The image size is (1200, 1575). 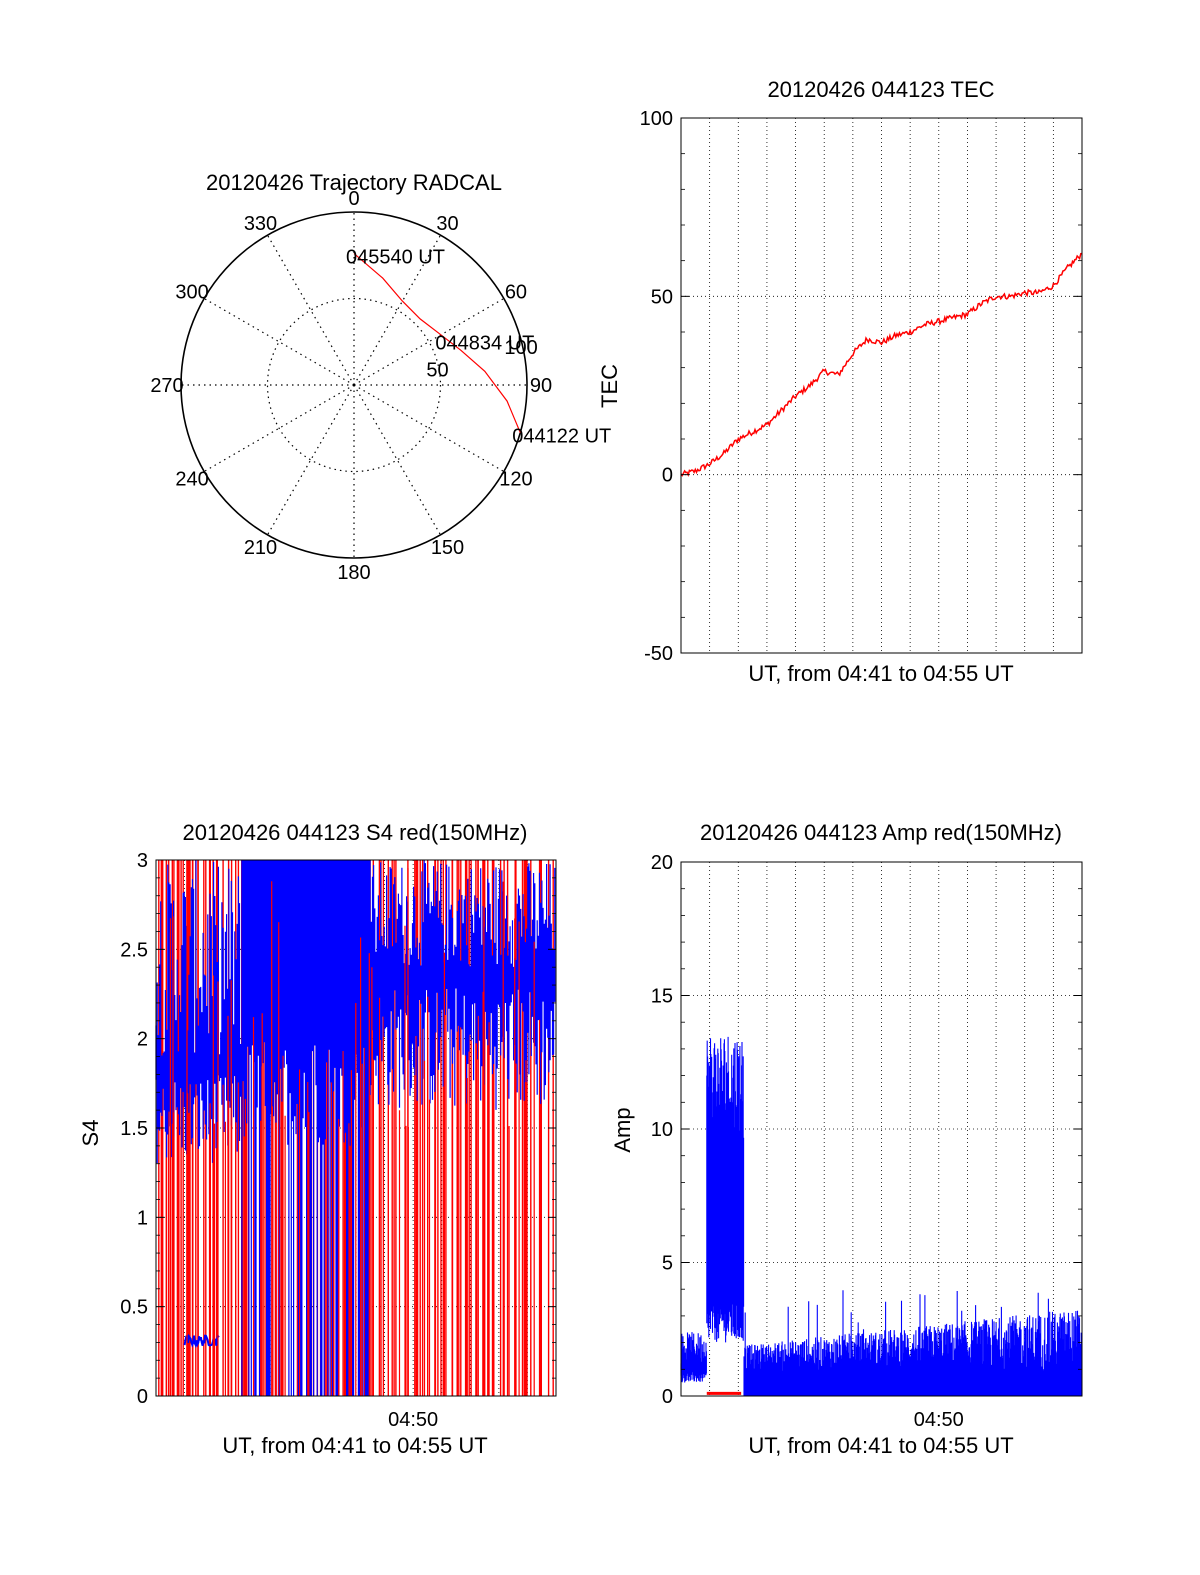 I want to click on tec-title: 20120426 044123 TEC, so click(x=880, y=89).